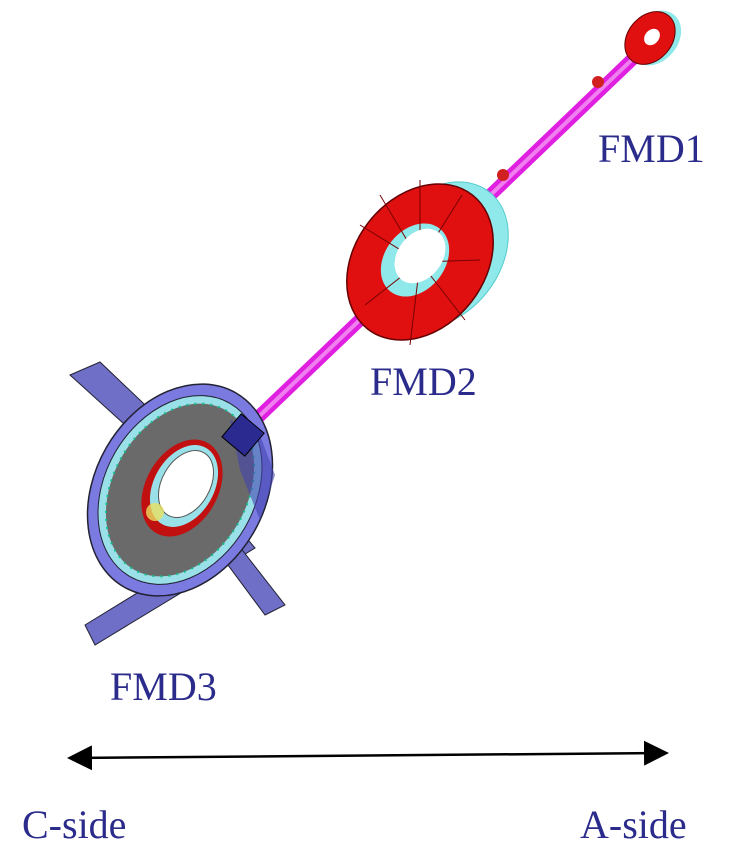  Describe the element at coordinates (633, 823) in the screenshot. I see `a-side-label: A-side` at that location.